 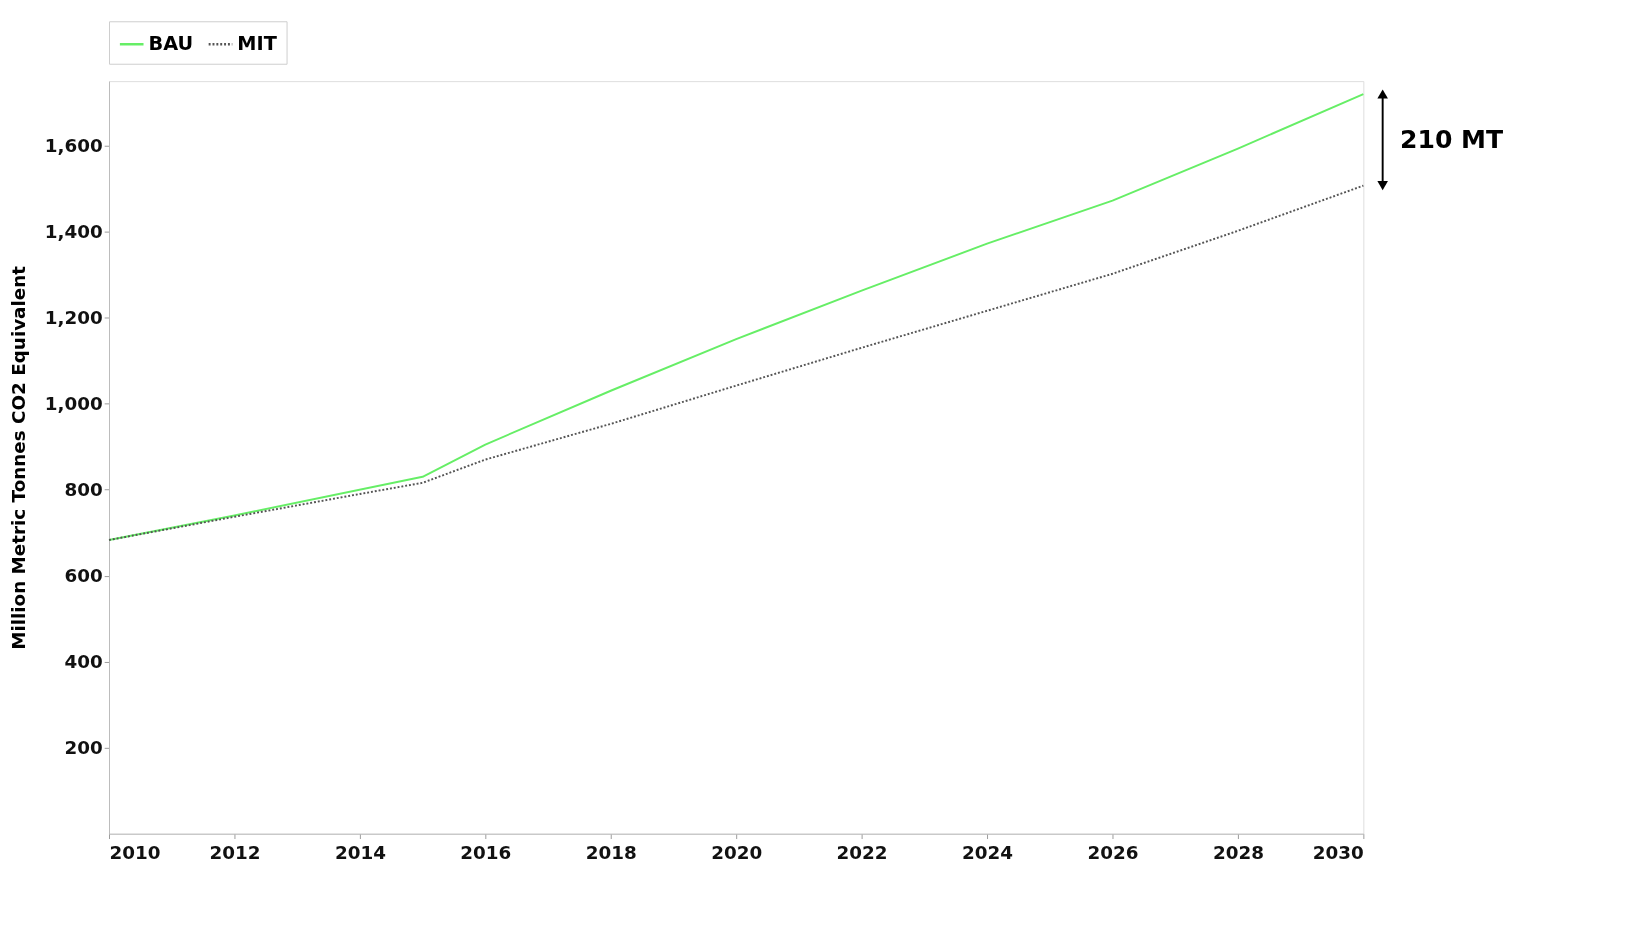 What do you see at coordinates (73, 145) in the screenshot?
I see `y-tick-label: 1,600` at bounding box center [73, 145].